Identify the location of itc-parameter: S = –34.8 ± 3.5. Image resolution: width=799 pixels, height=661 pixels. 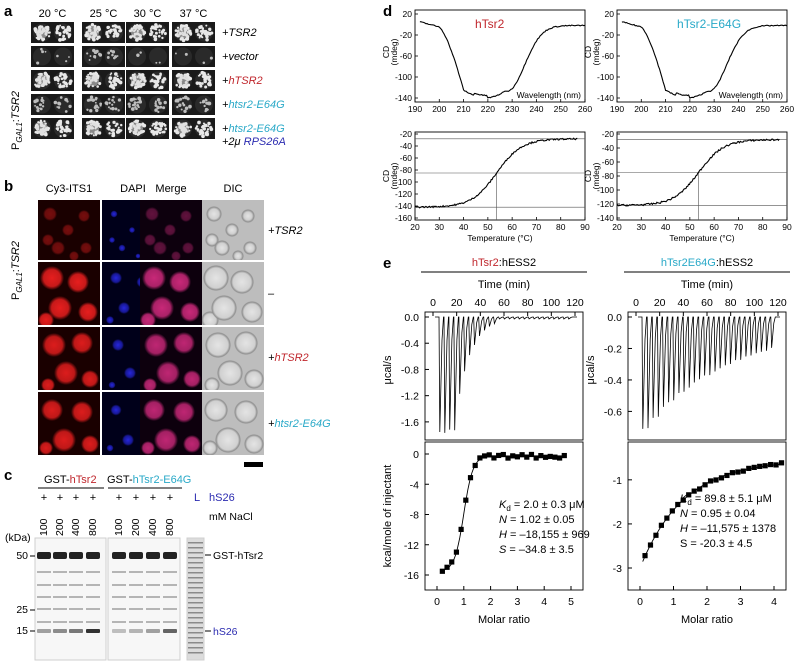
(536, 550).